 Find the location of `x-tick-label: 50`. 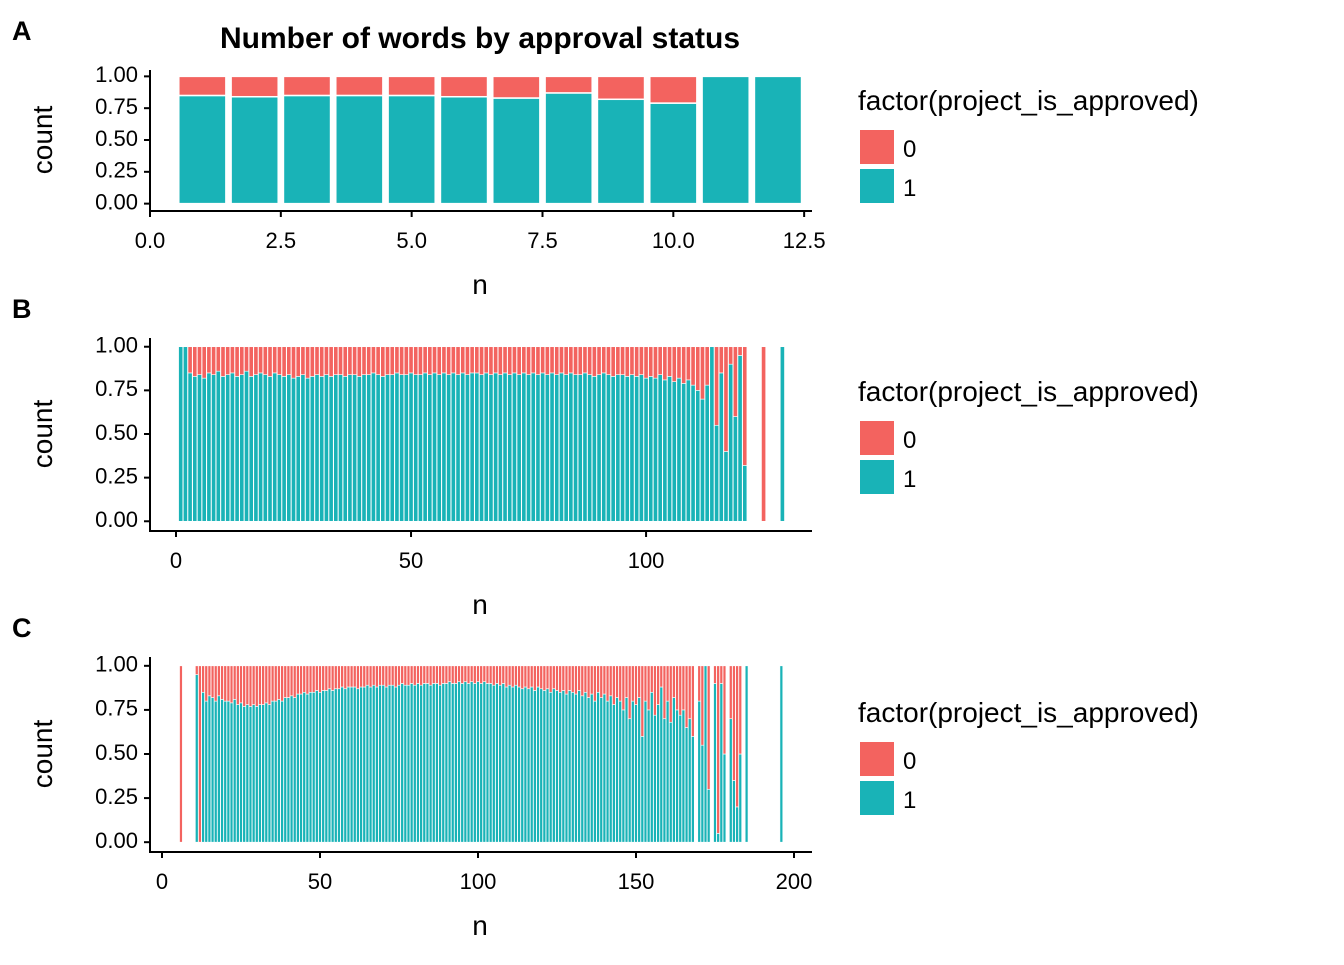

x-tick-label: 50 is located at coordinates (411, 560).